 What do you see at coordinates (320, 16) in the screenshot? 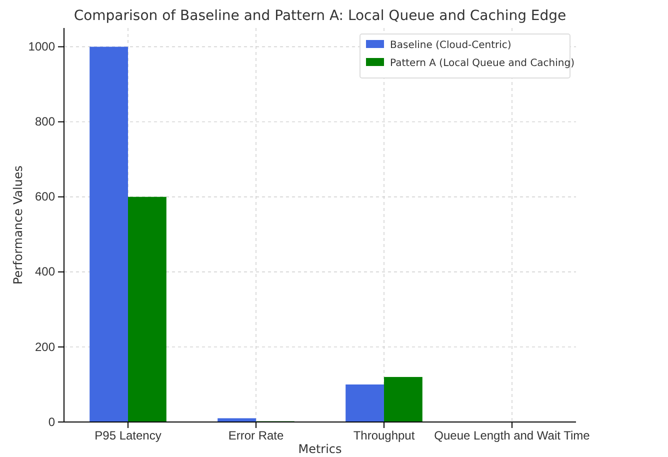
I see `chart-title: Comparison of Baseline and Pattern A: Local Queue and Caching Edge` at bounding box center [320, 16].